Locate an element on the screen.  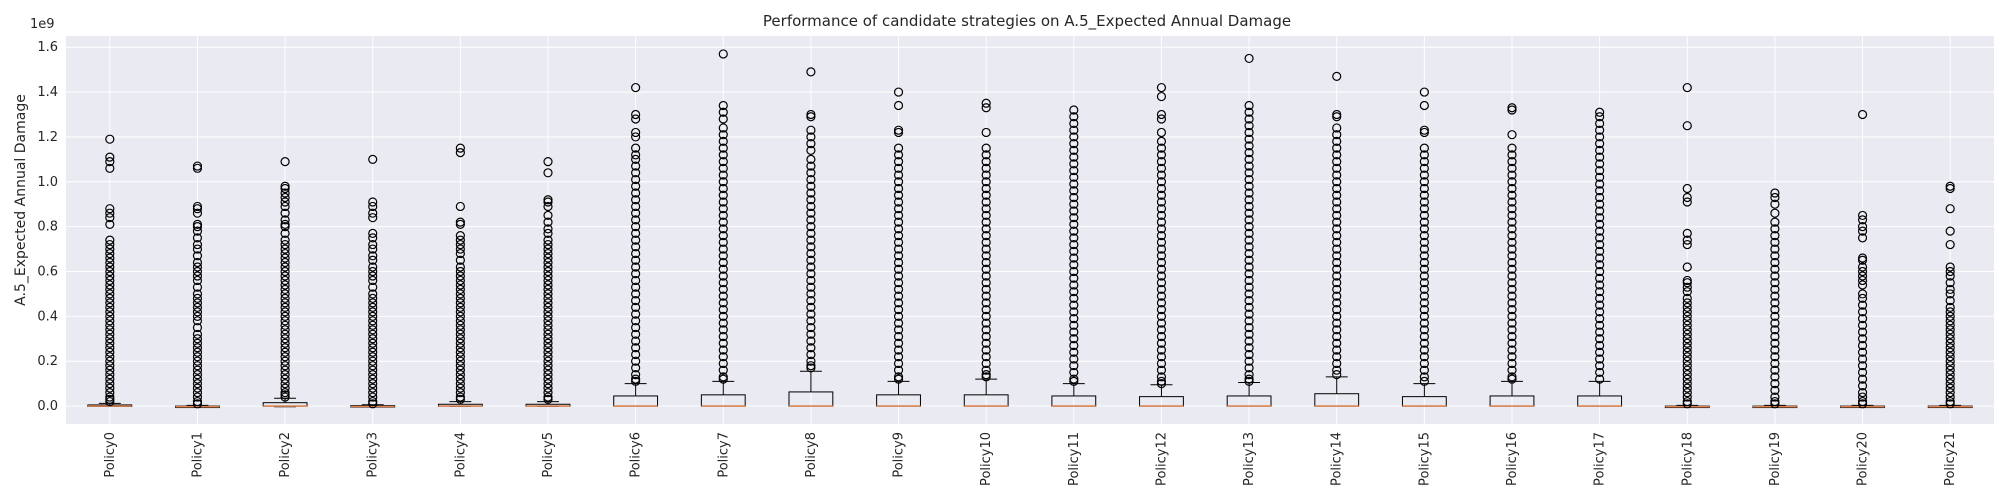
y-offset-label: 1e9 is located at coordinates (42, 24).